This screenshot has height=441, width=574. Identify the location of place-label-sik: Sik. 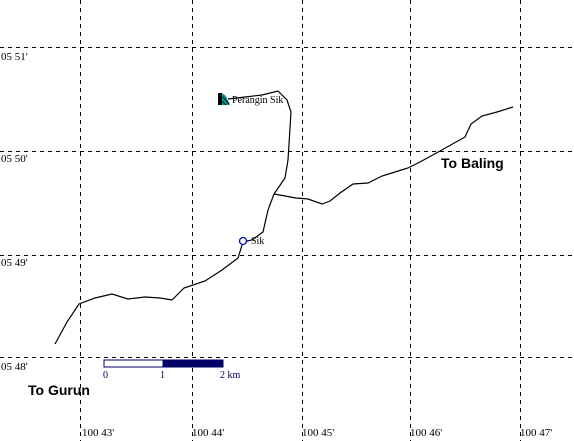
(257, 241).